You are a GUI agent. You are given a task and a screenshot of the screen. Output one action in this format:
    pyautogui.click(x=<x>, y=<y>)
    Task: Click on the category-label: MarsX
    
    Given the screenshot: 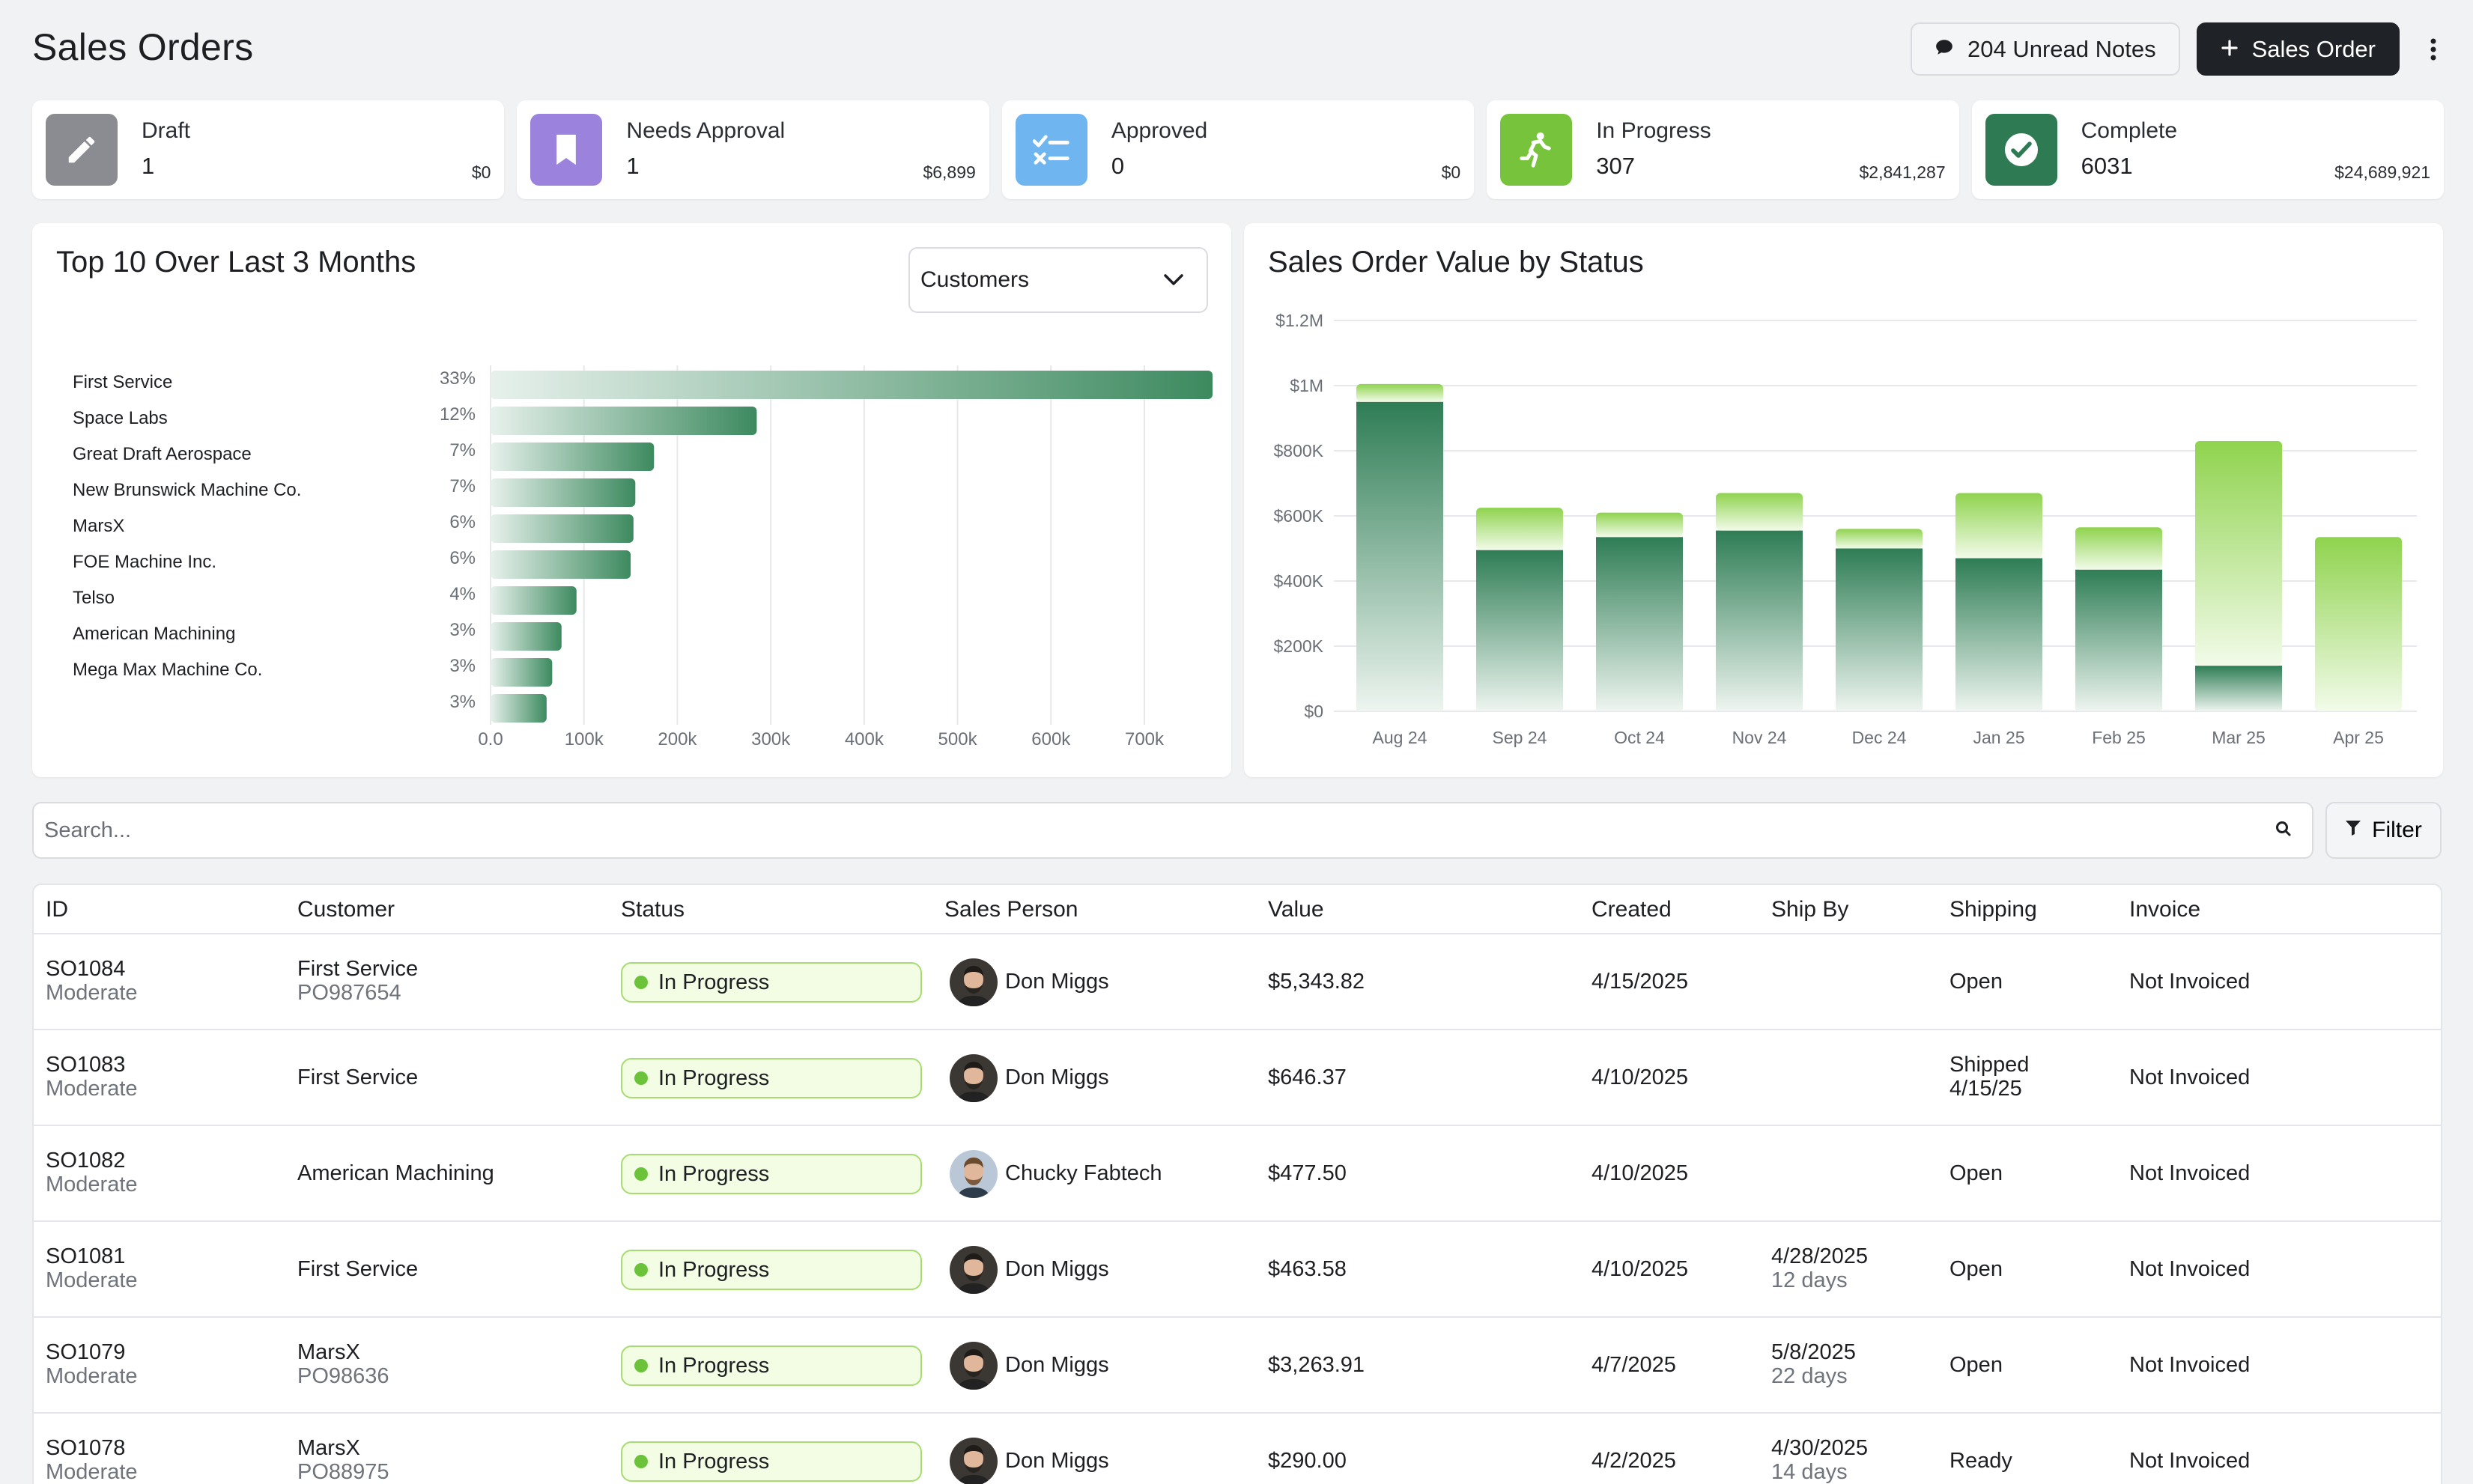 What is the action you would take?
    pyautogui.click(x=98, y=526)
    